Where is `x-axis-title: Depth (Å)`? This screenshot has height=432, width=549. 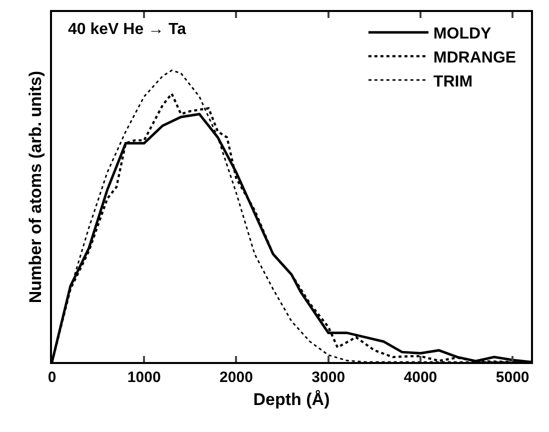
x-axis-title: Depth (Å) is located at coordinates (291, 399).